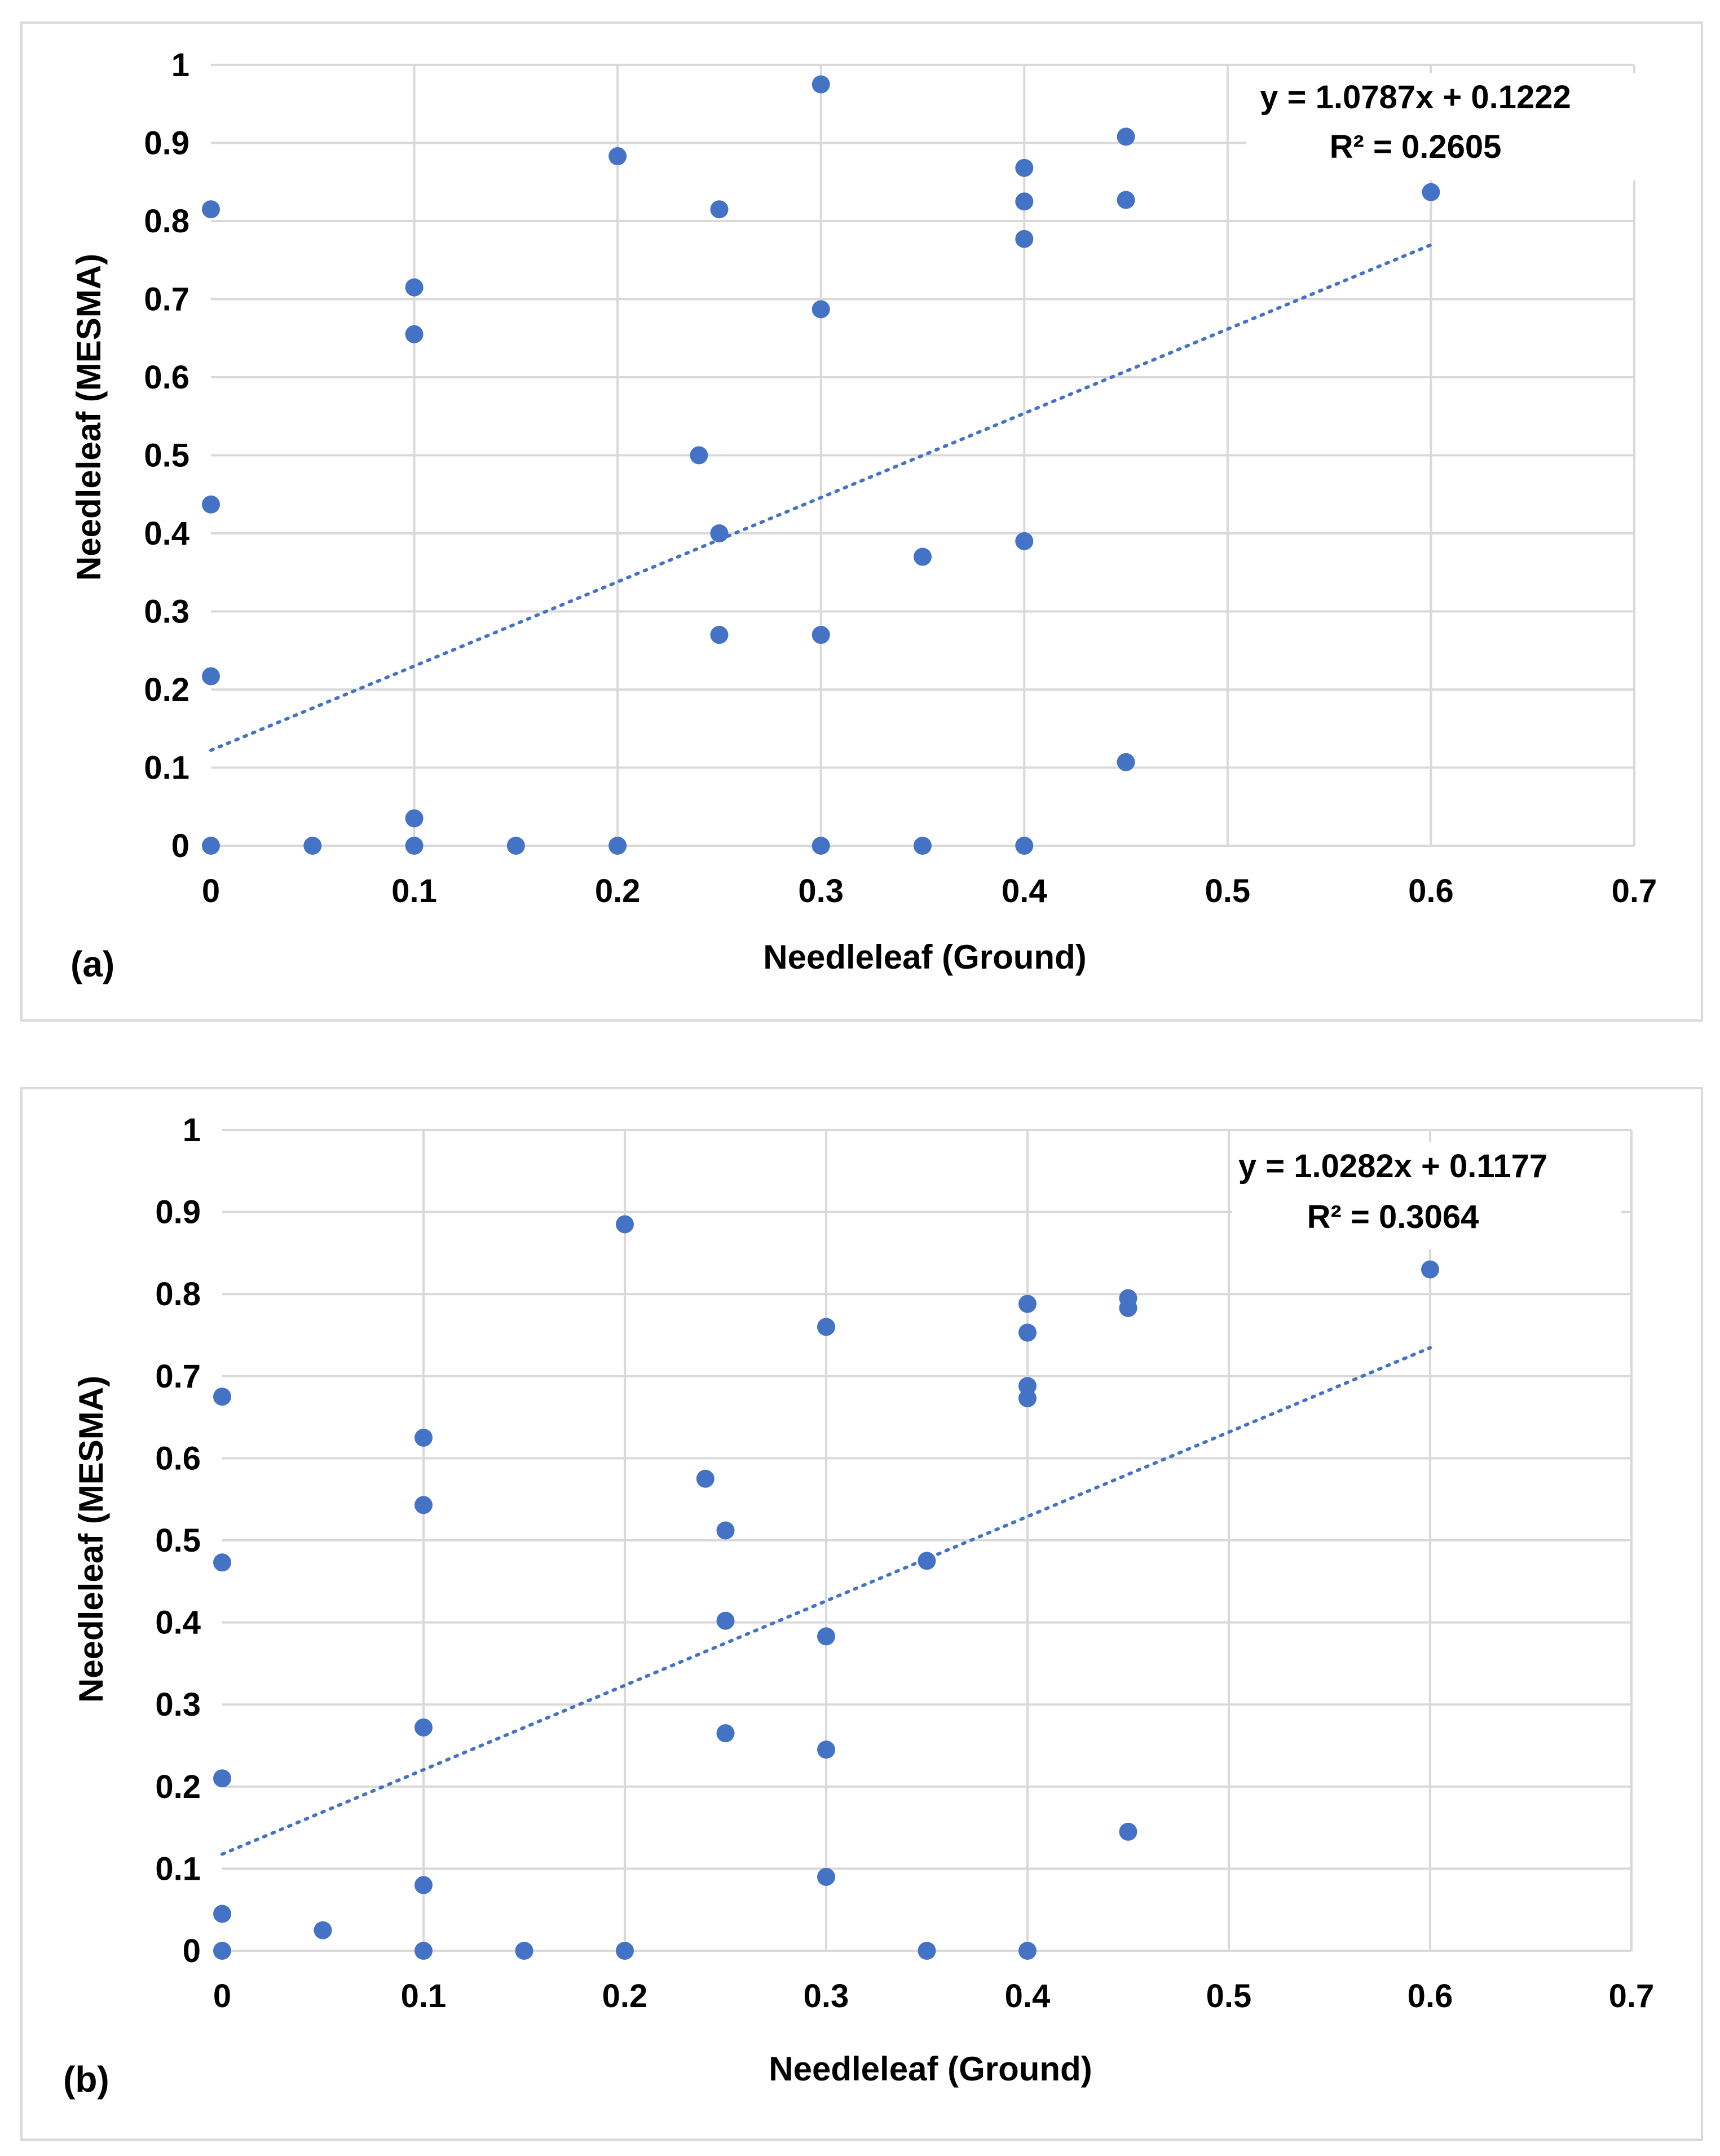 This screenshot has height=2156, width=1720. What do you see at coordinates (86, 2079) in the screenshot?
I see `panel-label: (b)` at bounding box center [86, 2079].